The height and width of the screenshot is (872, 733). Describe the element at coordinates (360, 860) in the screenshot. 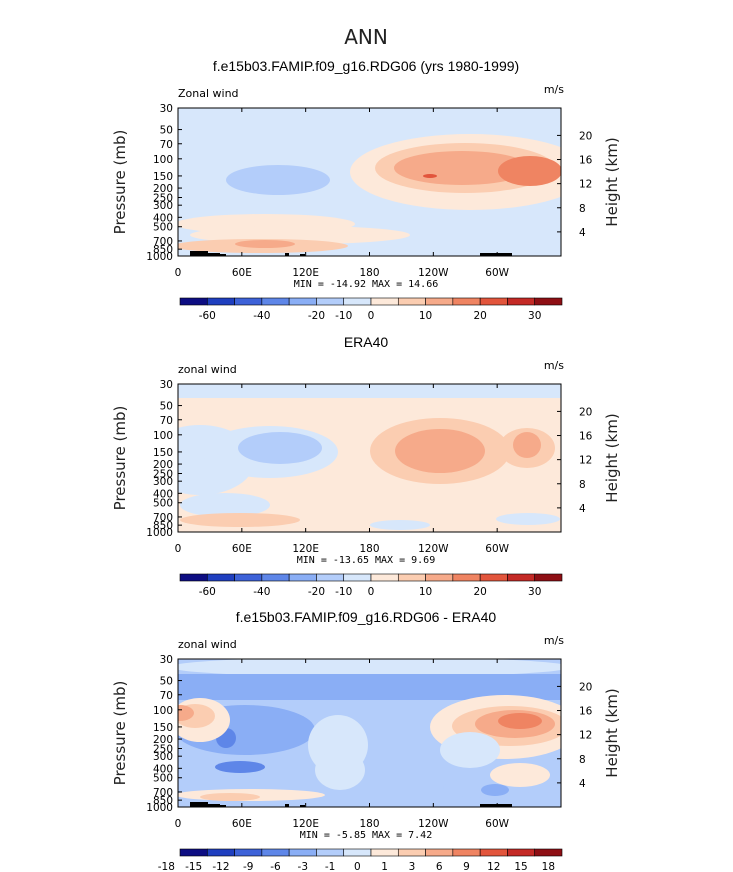

I see `colorbar: -18 -15 -12 -9 -6 -3 -1 0 1 3 6 9 12 15 18` at that location.